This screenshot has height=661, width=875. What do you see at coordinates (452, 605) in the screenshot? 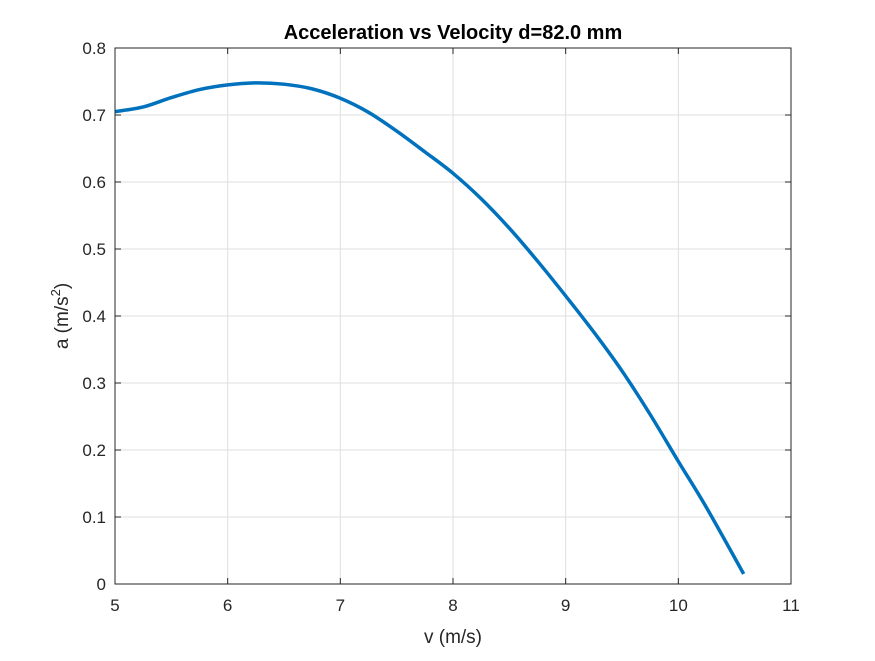
I see `x-tick-label: 8` at bounding box center [452, 605].